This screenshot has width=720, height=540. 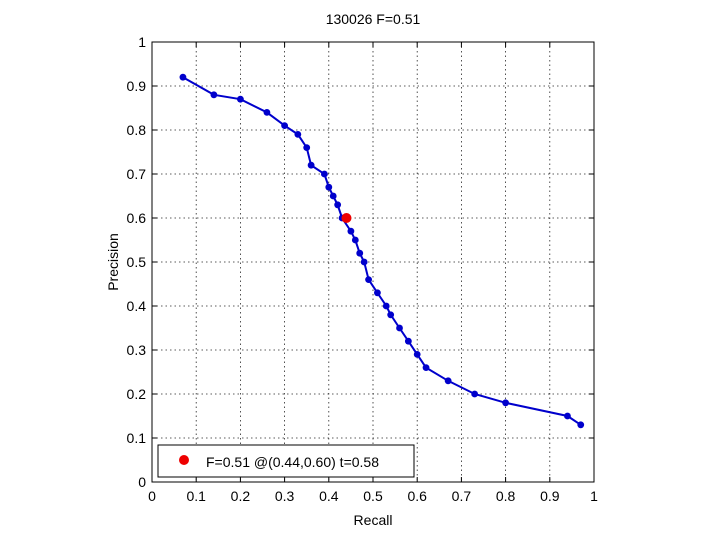 What do you see at coordinates (137, 174) in the screenshot?
I see `y-tick-label: 0.7` at bounding box center [137, 174].